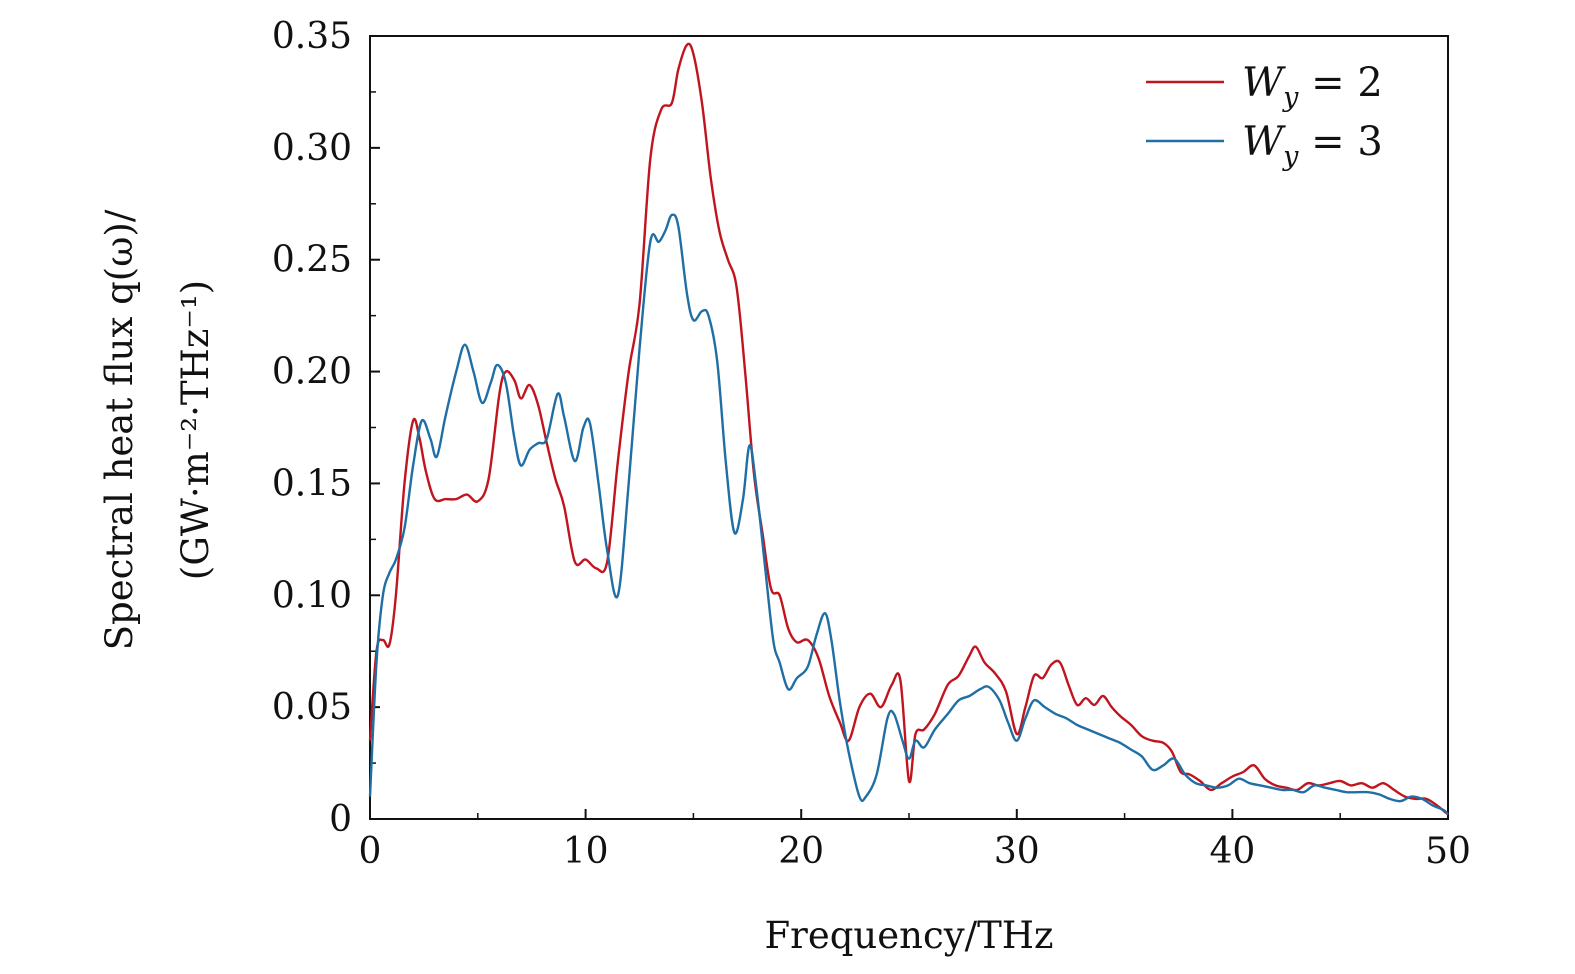 The height and width of the screenshot is (974, 1575). I want to click on x-tick-label: 50, so click(1448, 851).